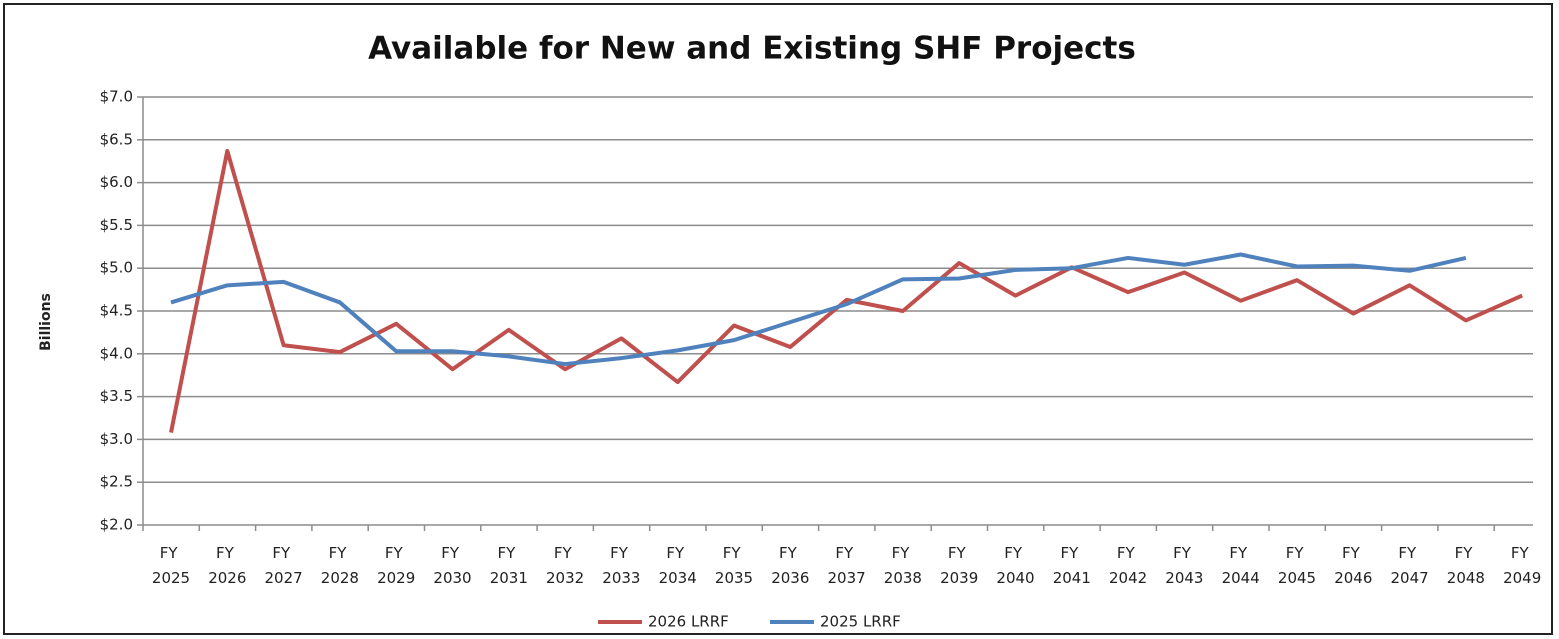 The height and width of the screenshot is (639, 1559). Describe the element at coordinates (1072, 565) in the screenshot. I see `x-tick-label: FY 2041` at that location.